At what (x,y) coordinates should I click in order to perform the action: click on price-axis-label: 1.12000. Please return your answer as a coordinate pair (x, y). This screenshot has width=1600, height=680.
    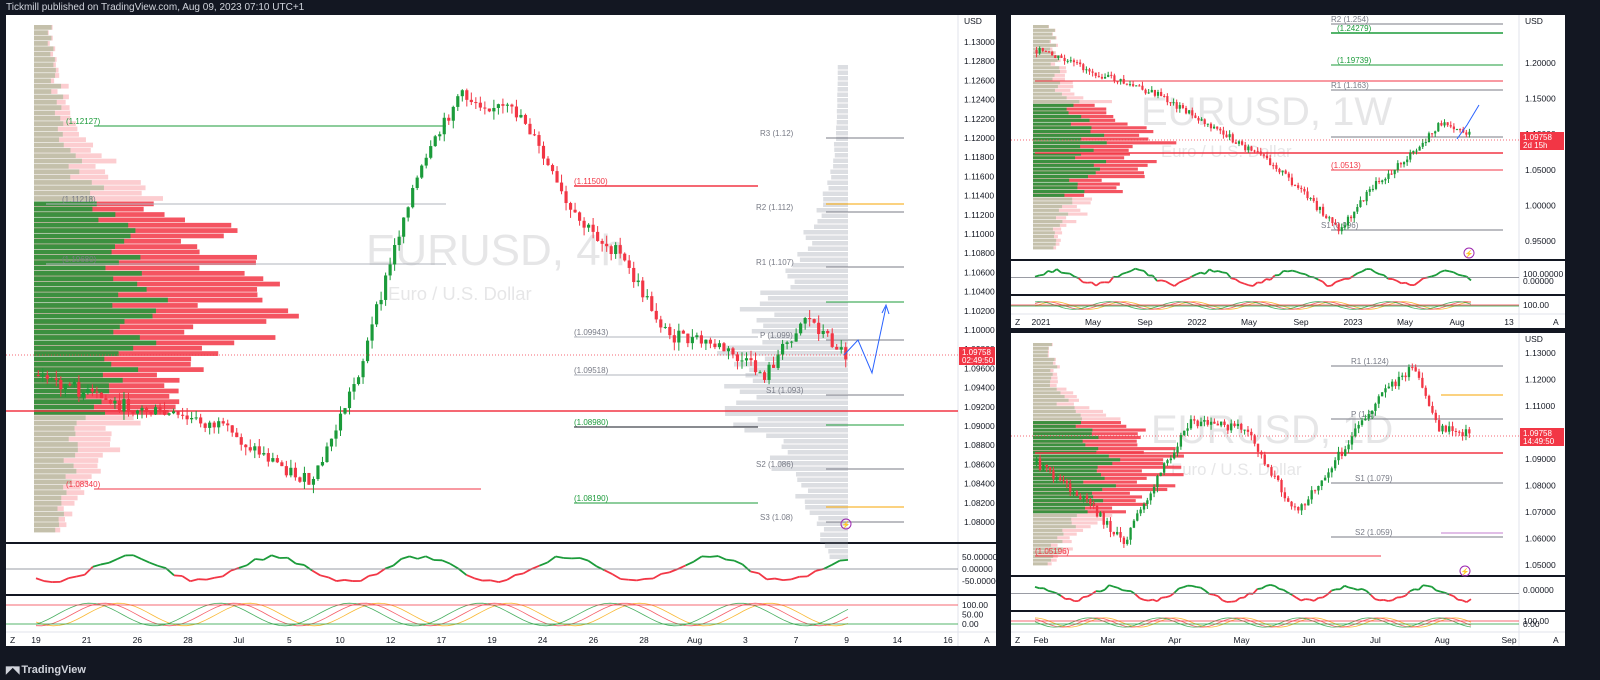
    Looking at the image, I should click on (1540, 380).